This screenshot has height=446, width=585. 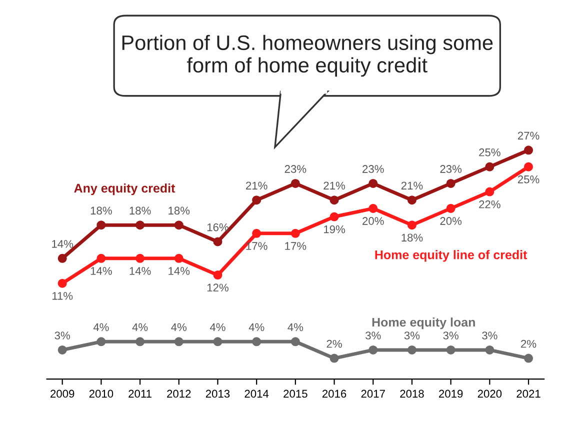 I want to click on x-tick-label: 2016, so click(x=334, y=394).